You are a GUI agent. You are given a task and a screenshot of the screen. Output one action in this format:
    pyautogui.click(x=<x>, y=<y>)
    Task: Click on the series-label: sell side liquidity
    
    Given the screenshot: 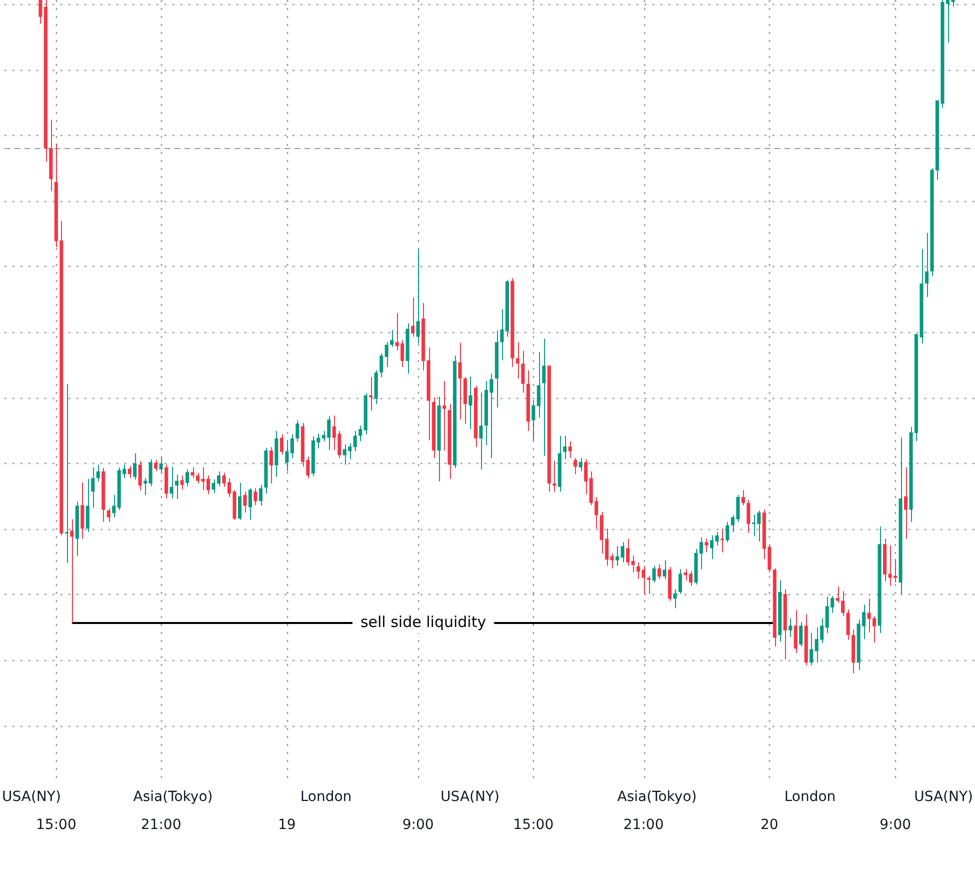 What is the action you would take?
    pyautogui.click(x=423, y=621)
    